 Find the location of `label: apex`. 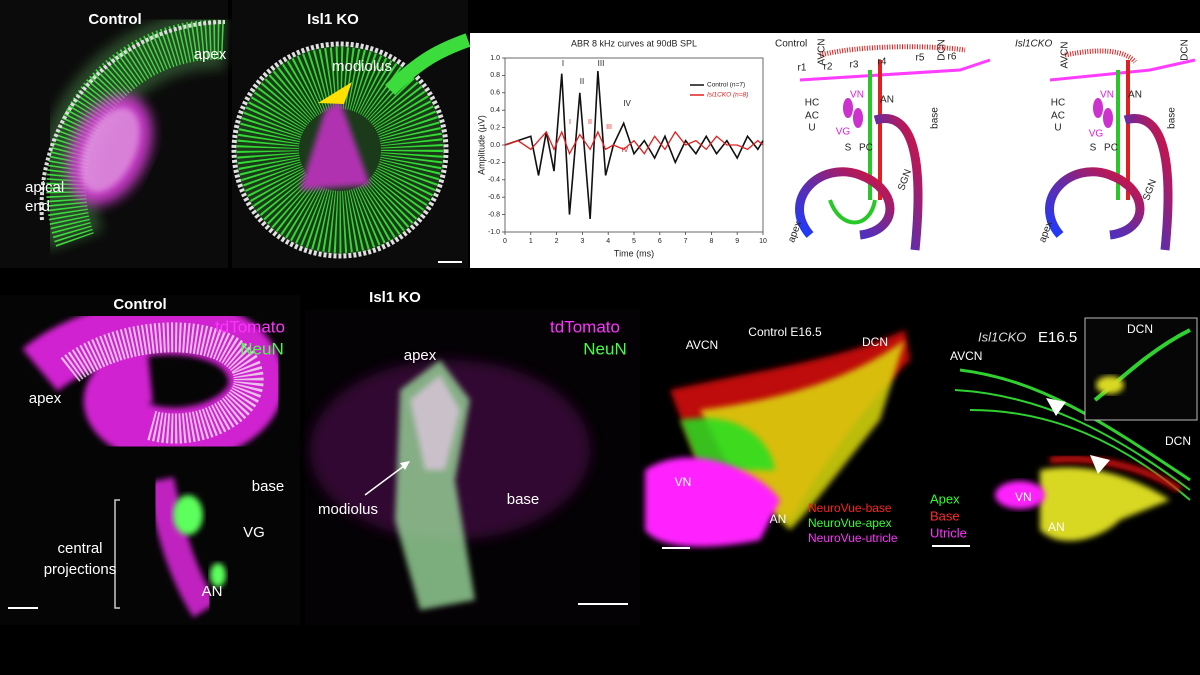

label: apex is located at coordinates (420, 355).